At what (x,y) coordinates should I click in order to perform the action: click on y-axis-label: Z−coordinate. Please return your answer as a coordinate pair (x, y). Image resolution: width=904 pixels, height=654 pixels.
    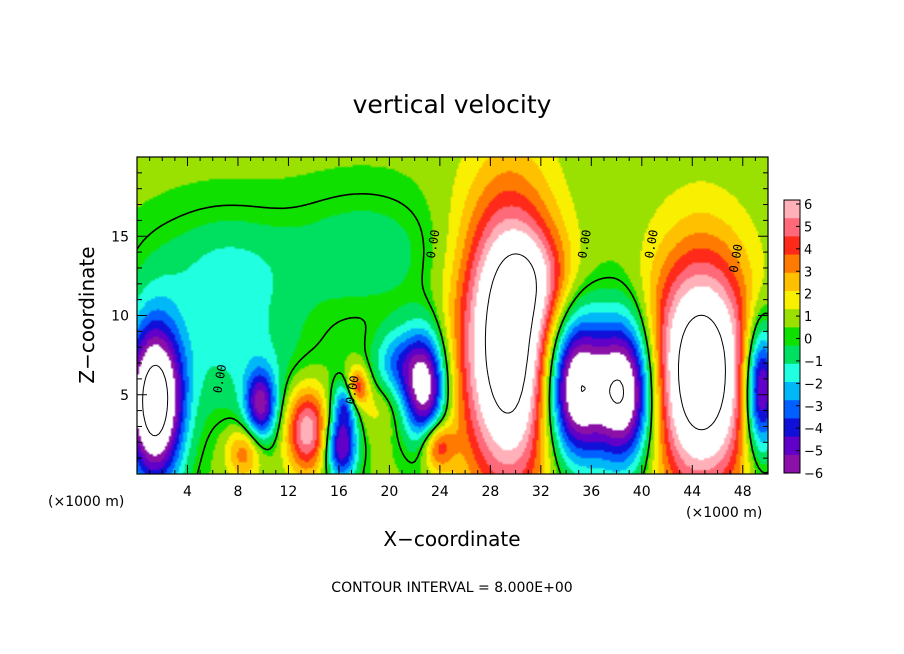
    Looking at the image, I should click on (87, 314).